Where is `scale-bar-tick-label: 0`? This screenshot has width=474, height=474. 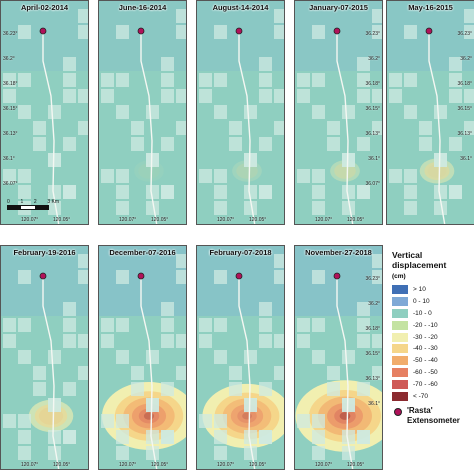 scale-bar-tick-label: 0 is located at coordinates (8, 202).